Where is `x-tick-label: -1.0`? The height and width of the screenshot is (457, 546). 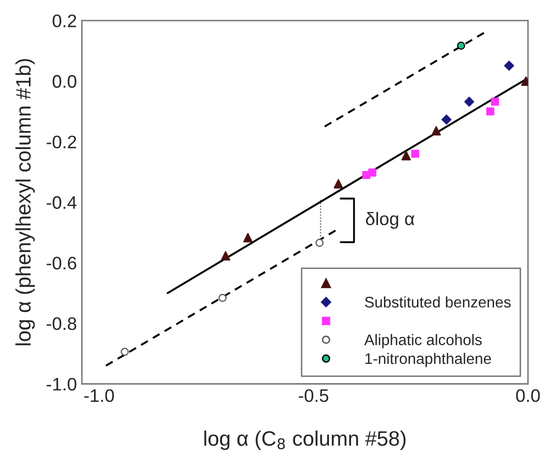 x-tick-label: -1.0 is located at coordinates (99, 395).